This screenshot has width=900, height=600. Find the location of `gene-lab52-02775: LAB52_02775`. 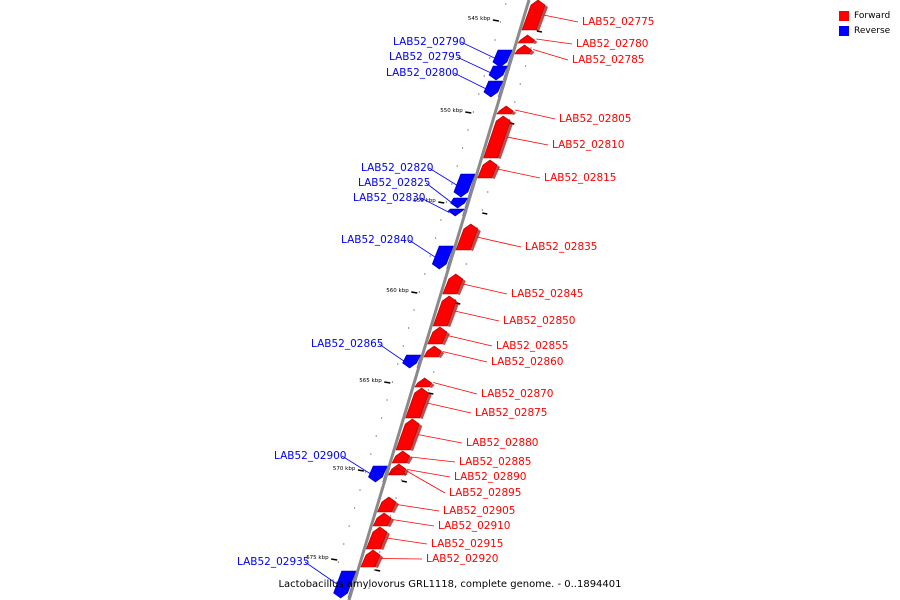

gene-lab52-02775: LAB52_02775 is located at coordinates (588, 15).